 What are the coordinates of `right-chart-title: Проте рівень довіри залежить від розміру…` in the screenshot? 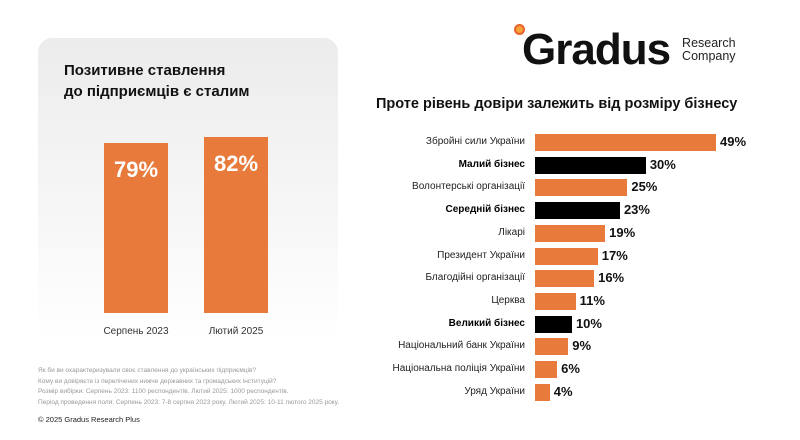 It's located at (557, 104).